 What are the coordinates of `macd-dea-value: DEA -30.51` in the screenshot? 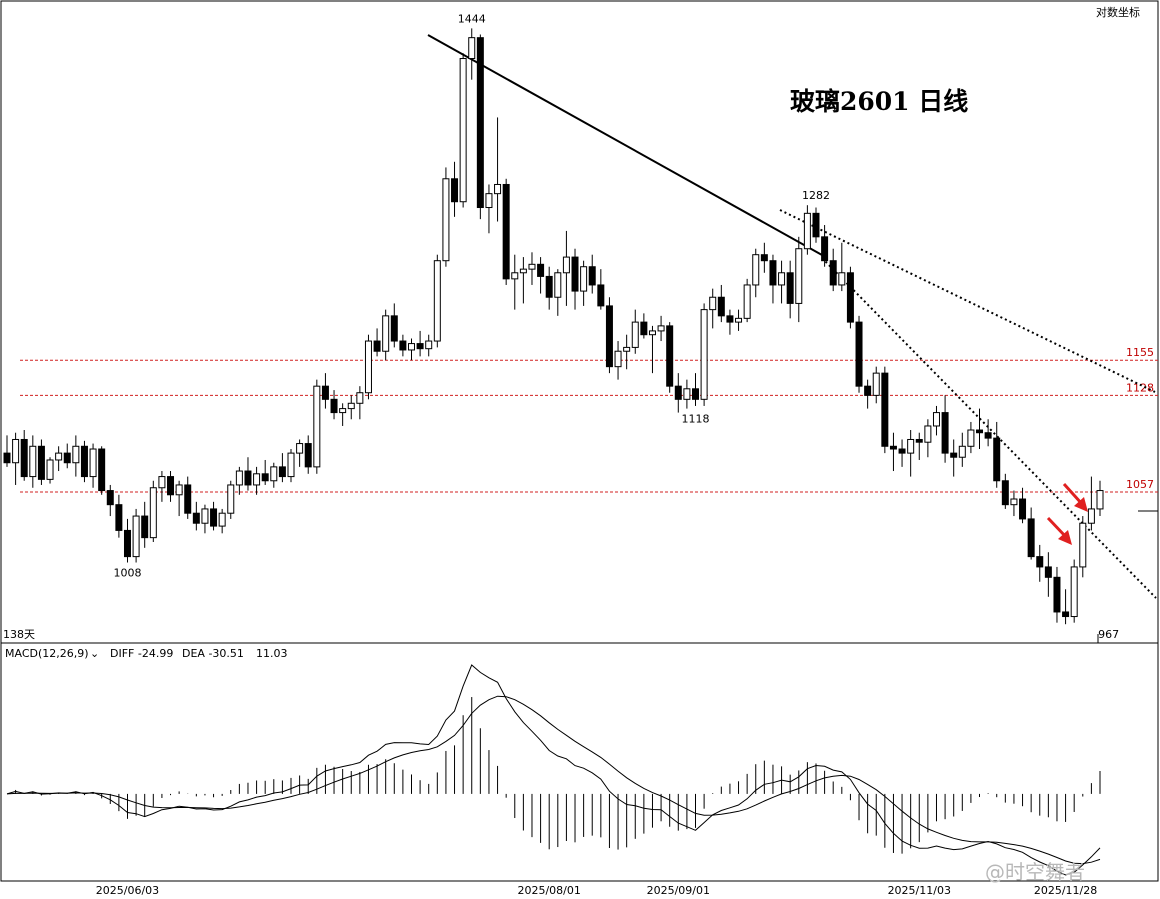 It's located at (213, 653).